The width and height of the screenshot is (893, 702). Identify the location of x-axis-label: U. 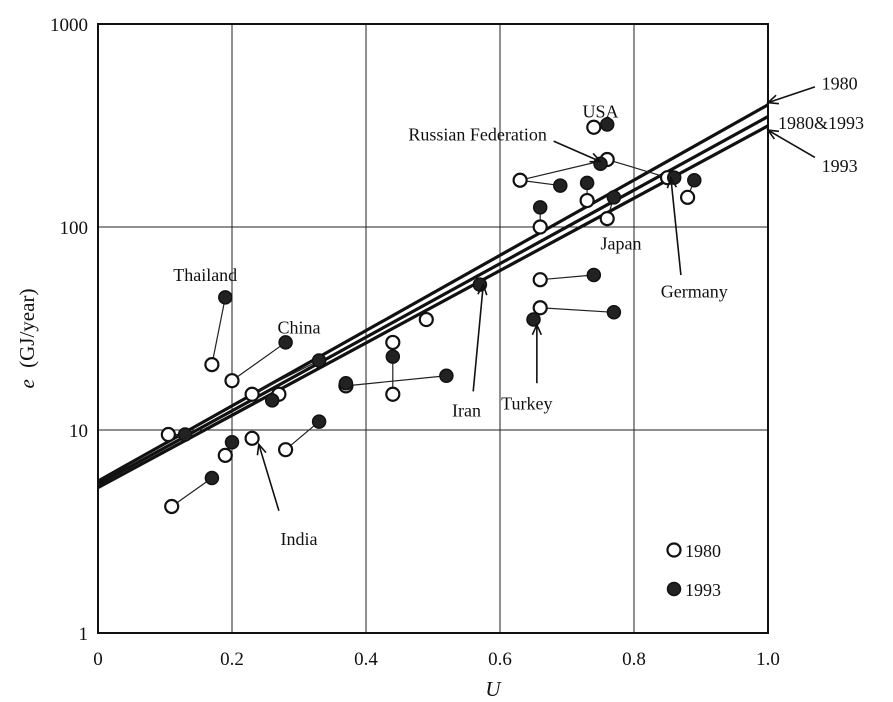
(493, 689).